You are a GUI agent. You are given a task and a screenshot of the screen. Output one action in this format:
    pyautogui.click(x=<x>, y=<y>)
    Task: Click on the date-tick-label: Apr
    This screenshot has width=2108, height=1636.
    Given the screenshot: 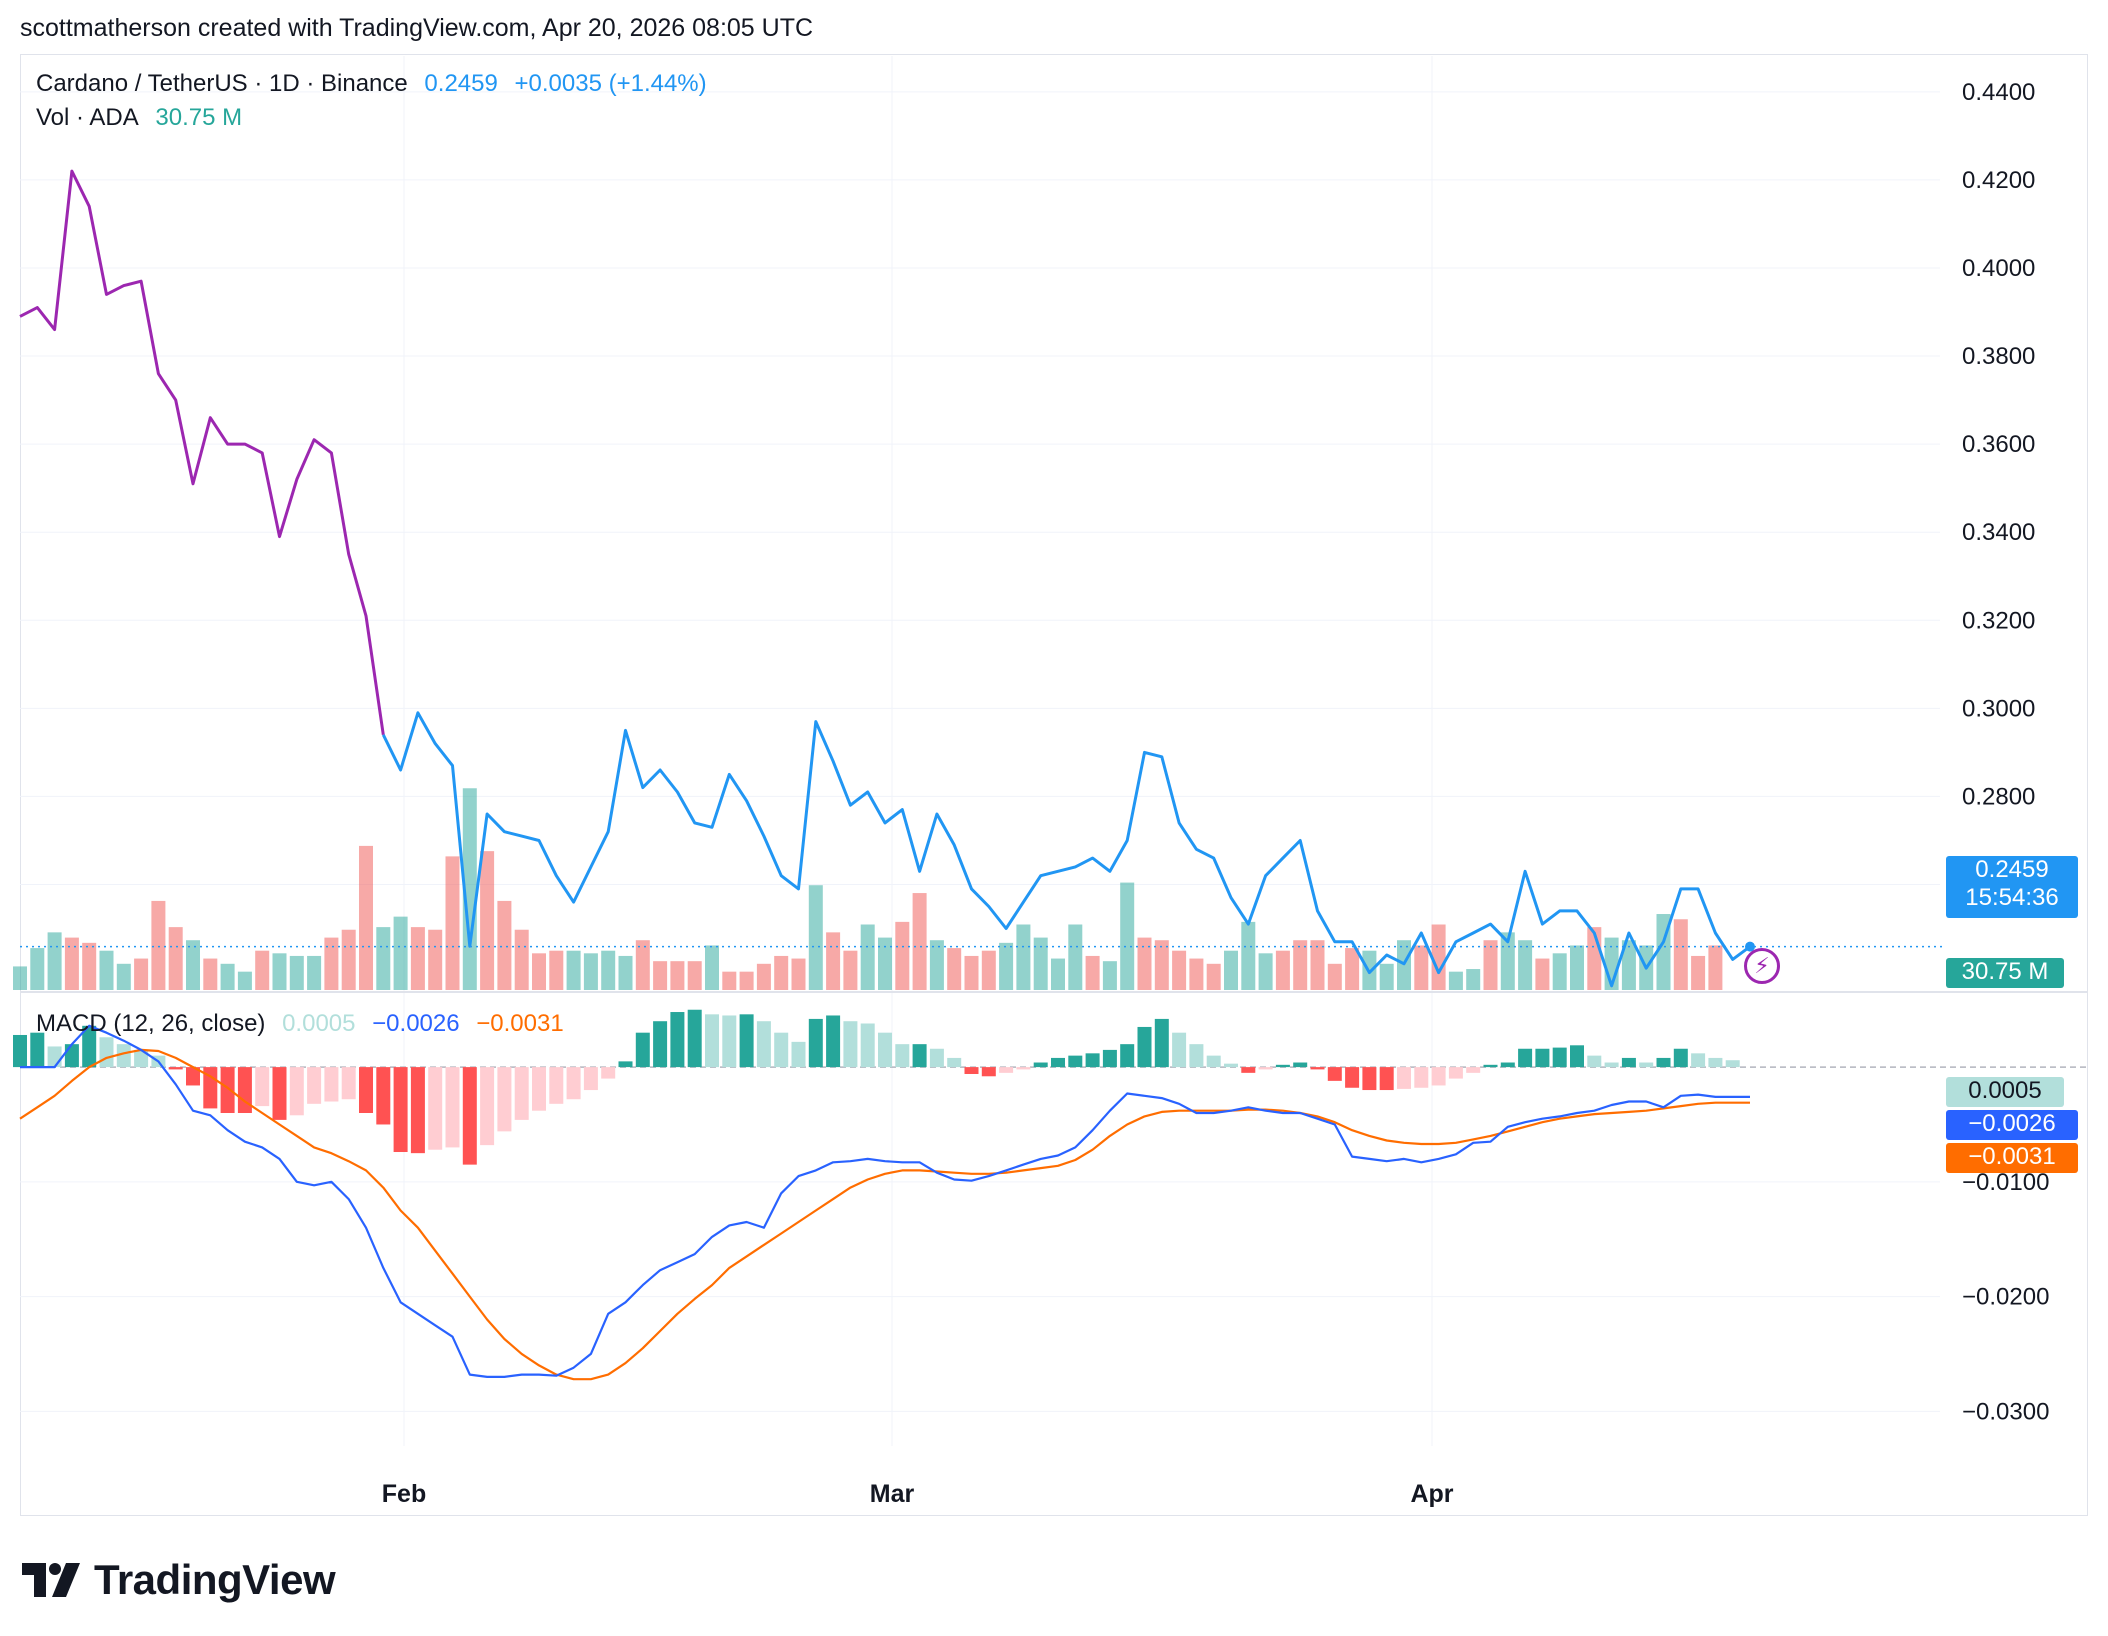 What is the action you would take?
    pyautogui.click(x=1431, y=1494)
    